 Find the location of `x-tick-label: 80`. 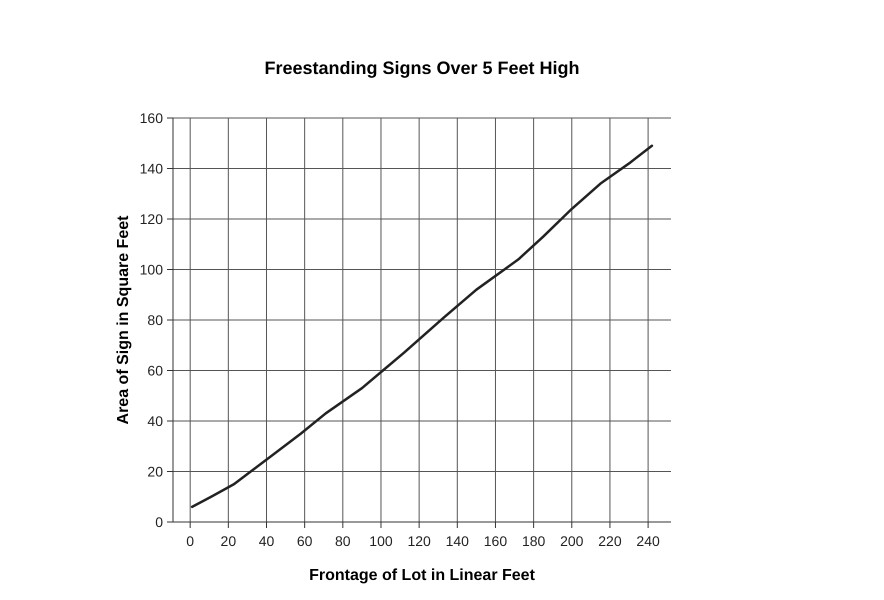

x-tick-label: 80 is located at coordinates (343, 541).